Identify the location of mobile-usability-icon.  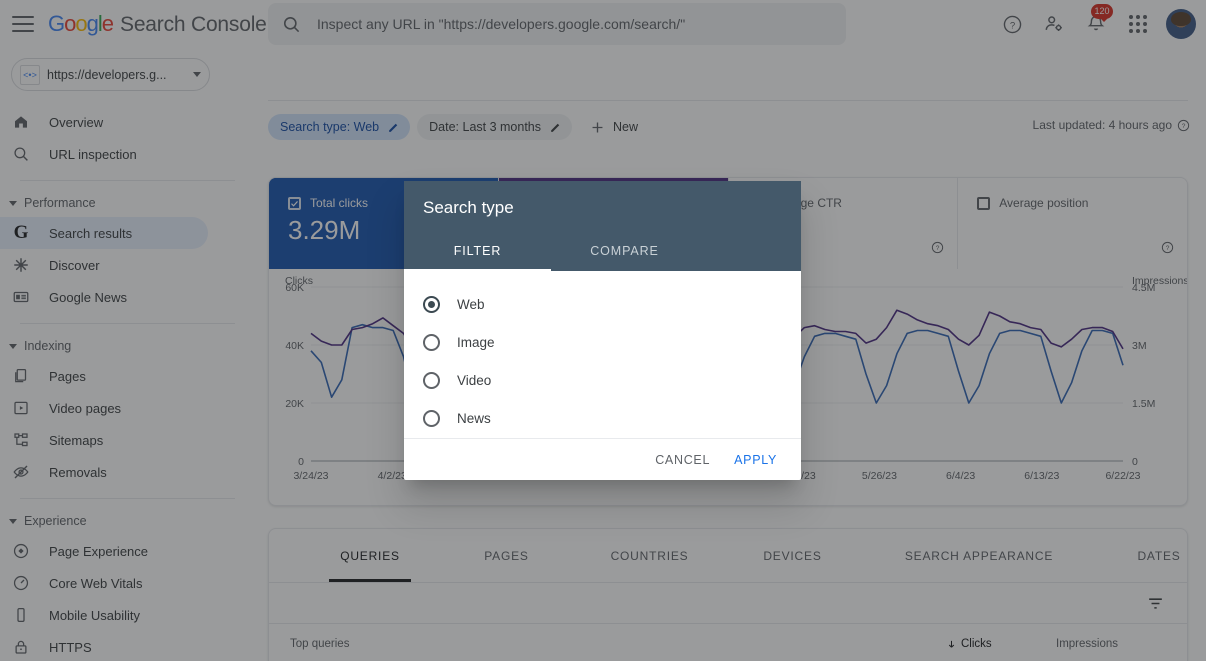
(21, 615).